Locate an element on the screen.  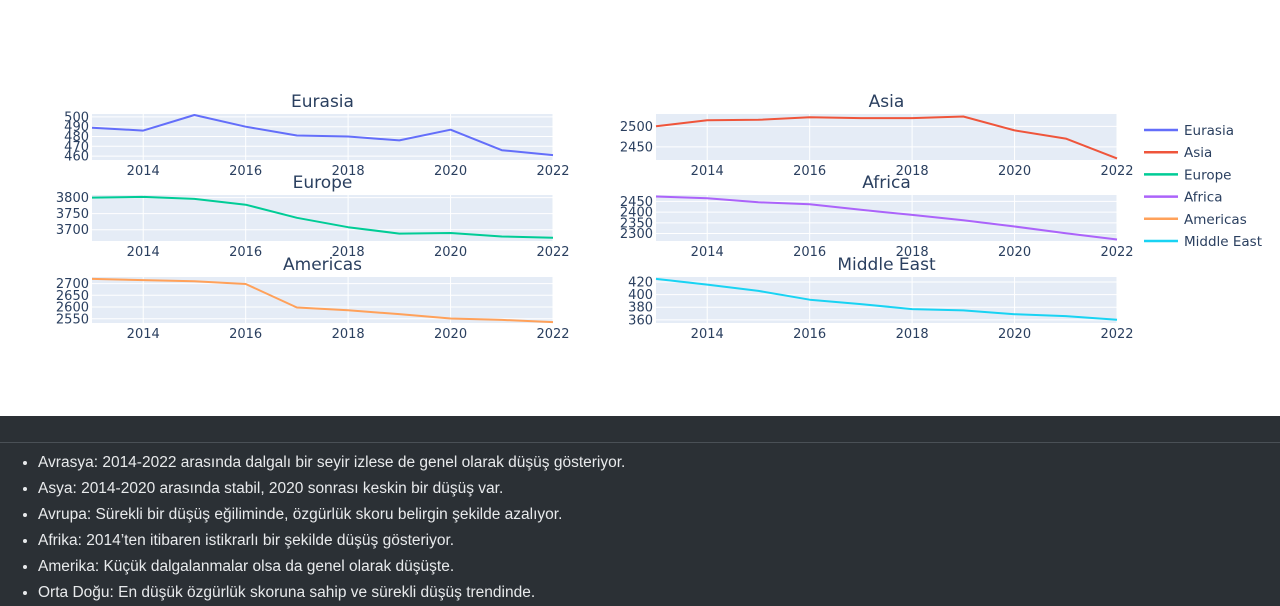
y-tick-label: 2500 is located at coordinates (636, 127).